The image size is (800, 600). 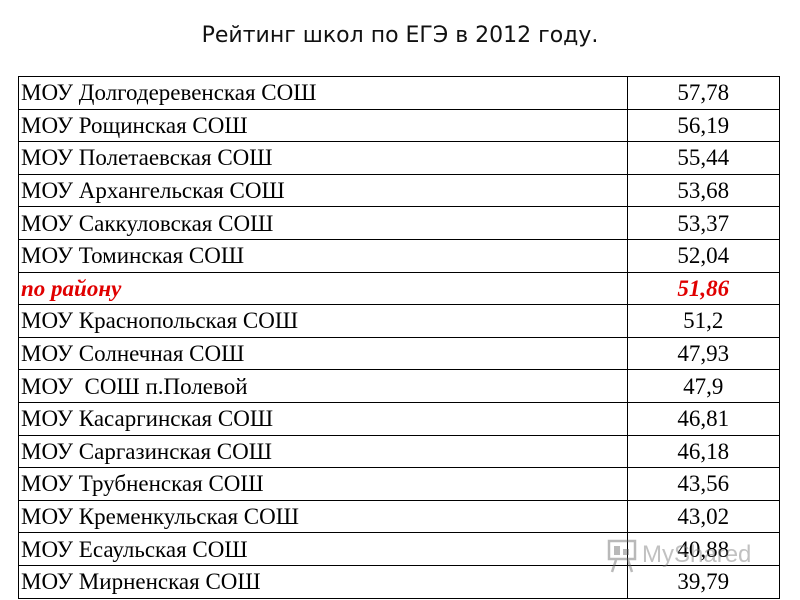 What do you see at coordinates (703, 158) in the screenshot?
I see `score-cell: 55,44` at bounding box center [703, 158].